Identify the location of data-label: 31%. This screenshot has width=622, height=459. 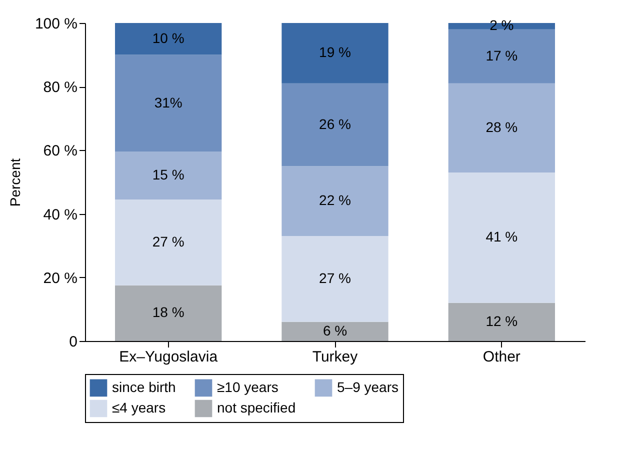
(168, 102).